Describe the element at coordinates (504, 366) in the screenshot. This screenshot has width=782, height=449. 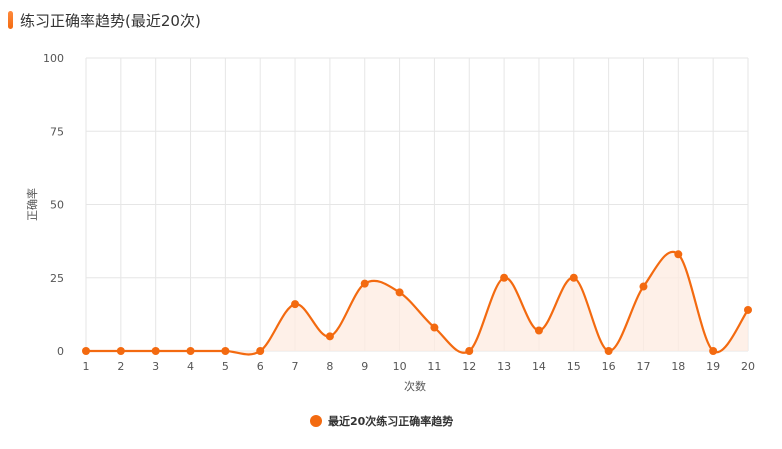
I see `x-tick-label: 13` at that location.